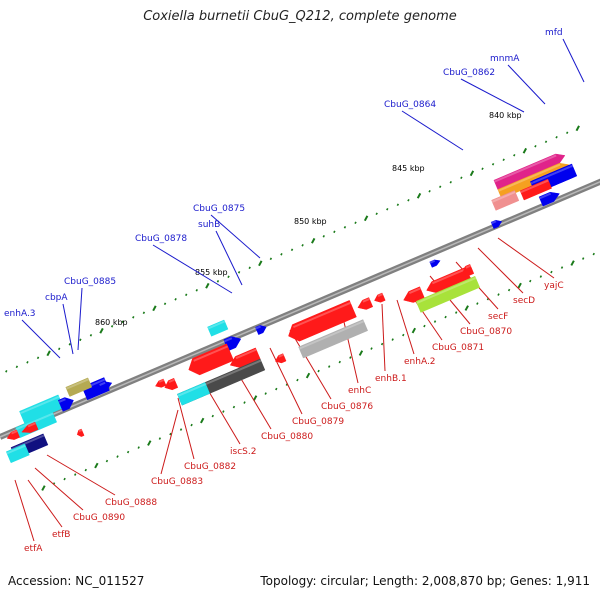  Describe the element at coordinates (211, 272) in the screenshot. I see `scale-label: 855 kbp` at that location.